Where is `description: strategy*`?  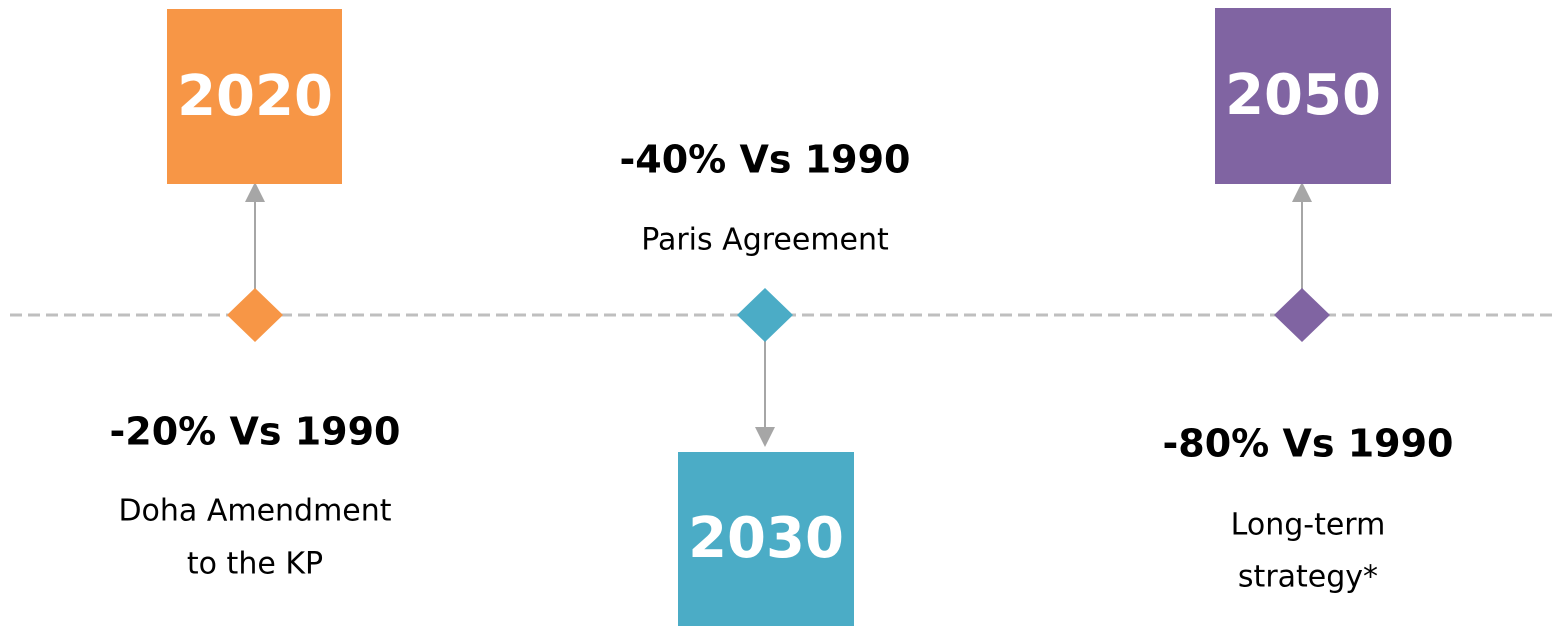
description: strategy* is located at coordinates (1308, 577).